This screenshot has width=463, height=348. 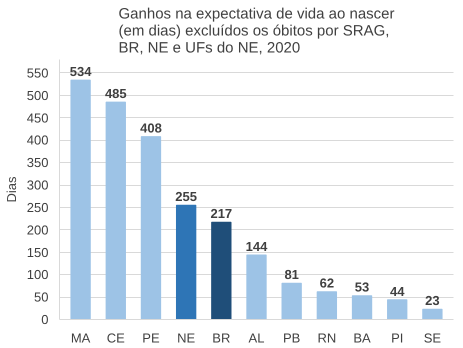 I want to click on y-tick-label: 0, so click(x=45, y=319).